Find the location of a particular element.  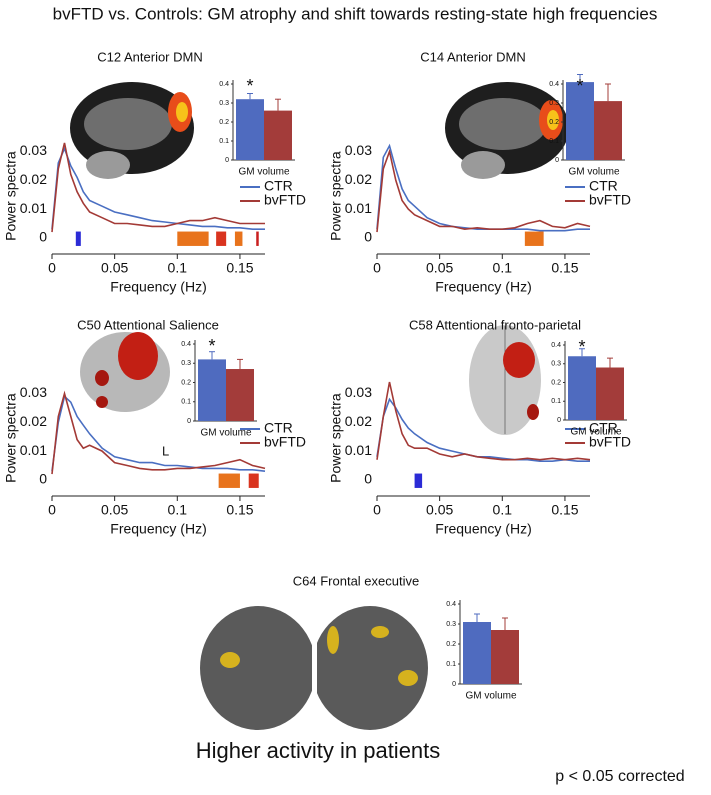

panel-title: C14 Anterior DMN is located at coordinates (472, 56).